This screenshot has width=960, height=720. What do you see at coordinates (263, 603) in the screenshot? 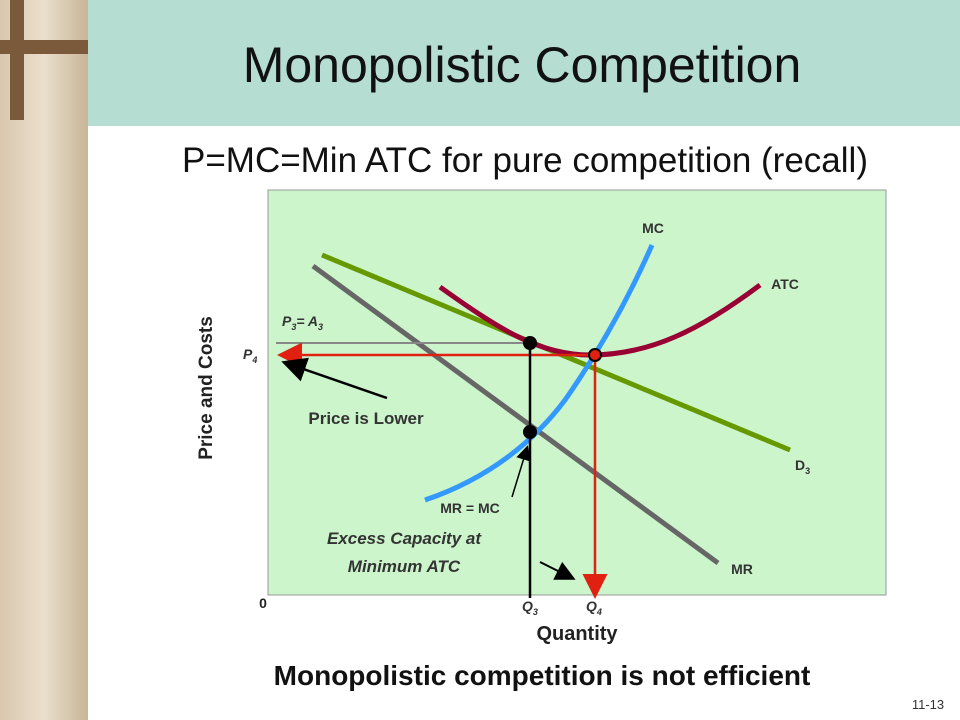
I see `origin-label: 0` at bounding box center [263, 603].